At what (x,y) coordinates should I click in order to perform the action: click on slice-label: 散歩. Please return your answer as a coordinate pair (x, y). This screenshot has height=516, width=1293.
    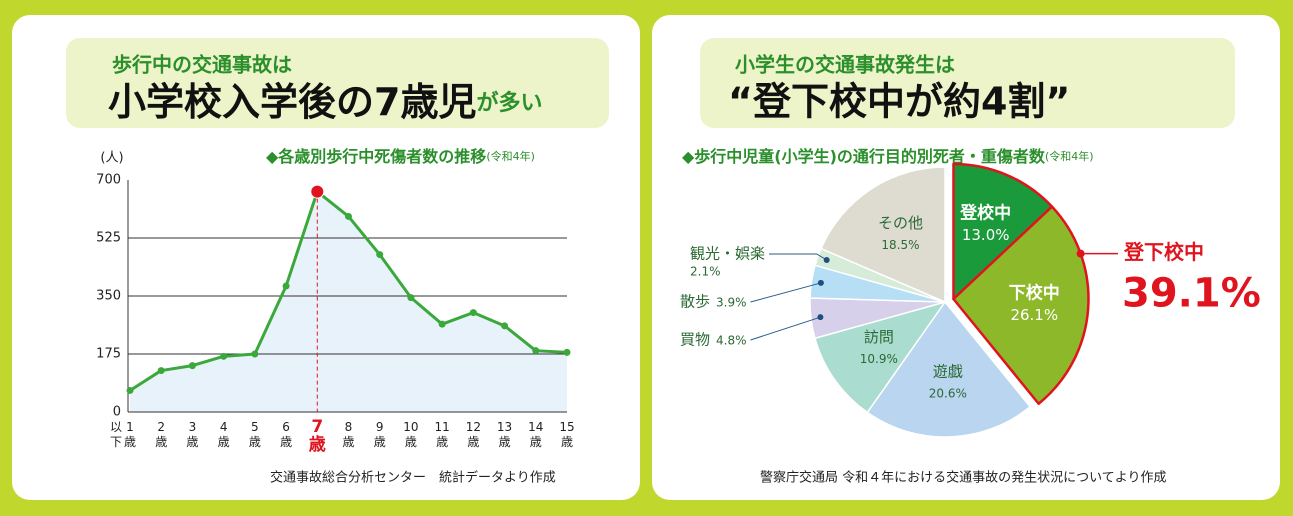
    Looking at the image, I should click on (695, 302).